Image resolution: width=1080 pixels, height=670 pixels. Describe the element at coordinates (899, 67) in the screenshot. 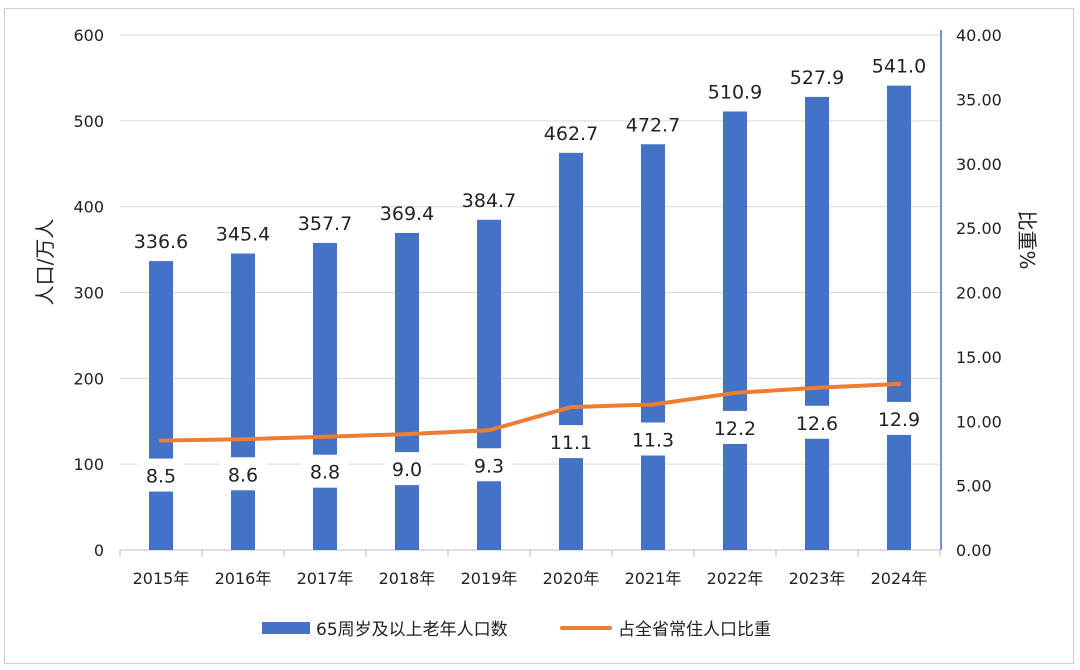

I see `bar-data-label: 541.0` at that location.